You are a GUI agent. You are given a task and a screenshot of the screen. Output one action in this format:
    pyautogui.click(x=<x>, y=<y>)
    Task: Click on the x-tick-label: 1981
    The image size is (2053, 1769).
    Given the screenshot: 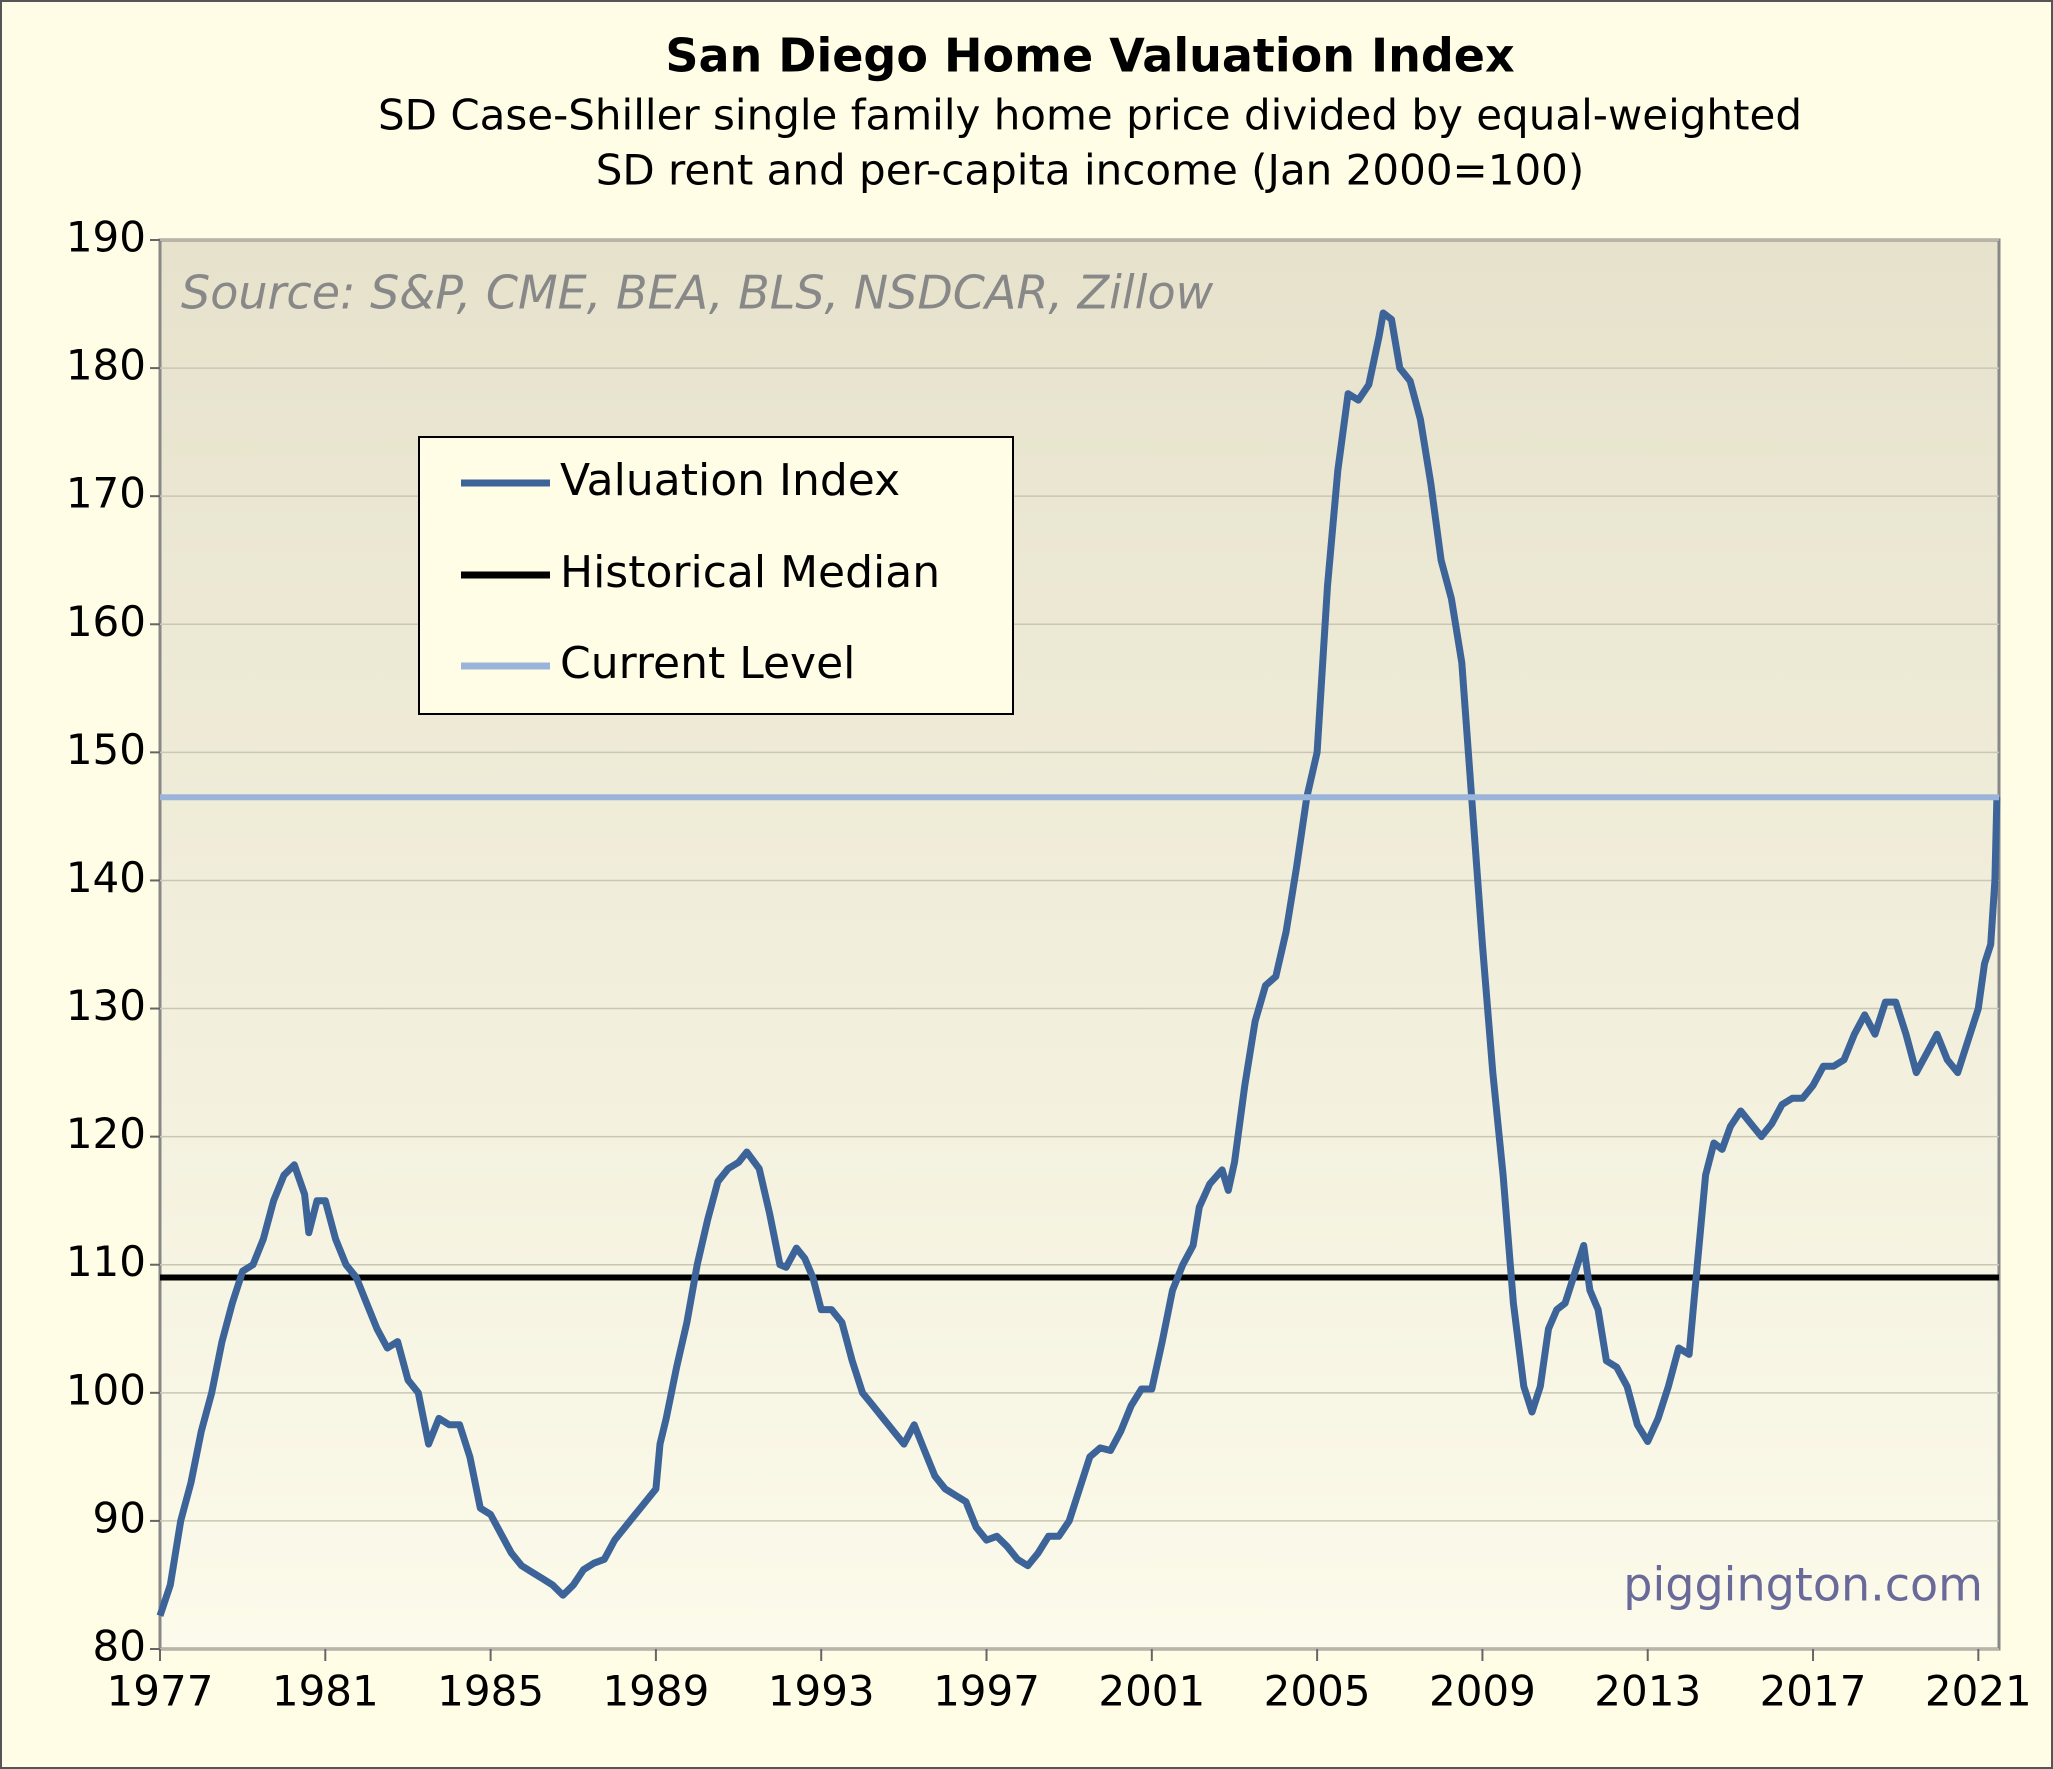 What is the action you would take?
    pyautogui.click(x=325, y=1691)
    